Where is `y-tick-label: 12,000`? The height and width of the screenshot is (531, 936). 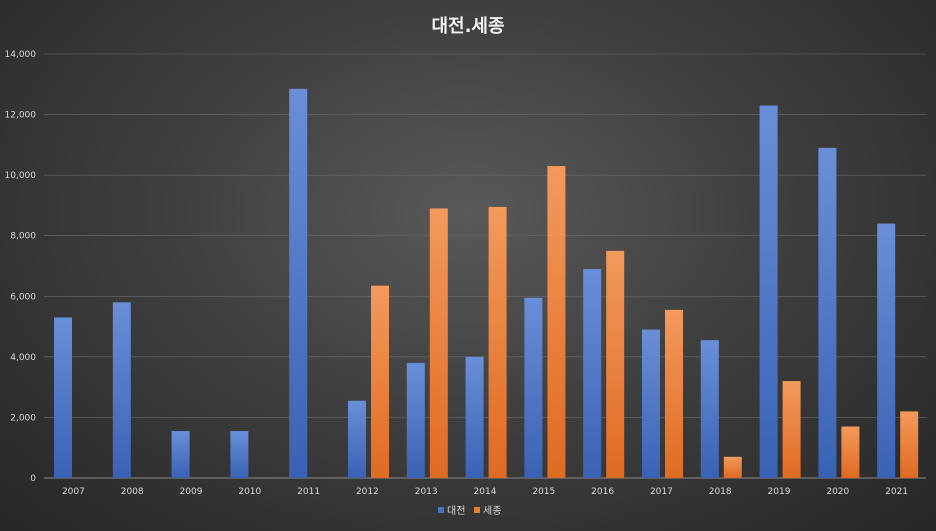
y-tick-label: 12,000 is located at coordinates (21, 116).